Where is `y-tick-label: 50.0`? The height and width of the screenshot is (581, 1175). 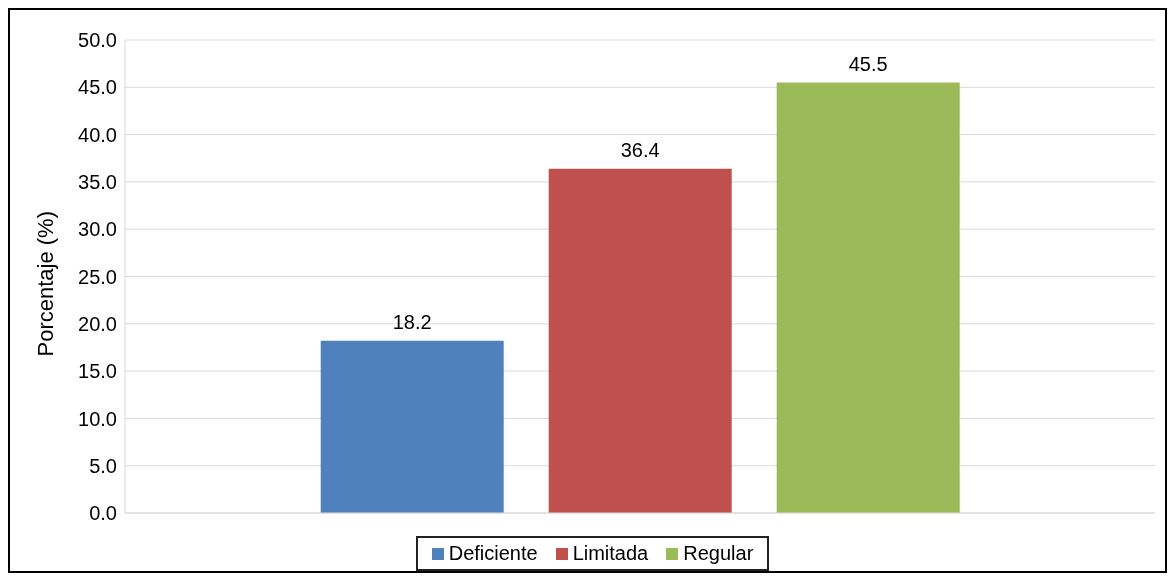 y-tick-label: 50.0 is located at coordinates (97, 40).